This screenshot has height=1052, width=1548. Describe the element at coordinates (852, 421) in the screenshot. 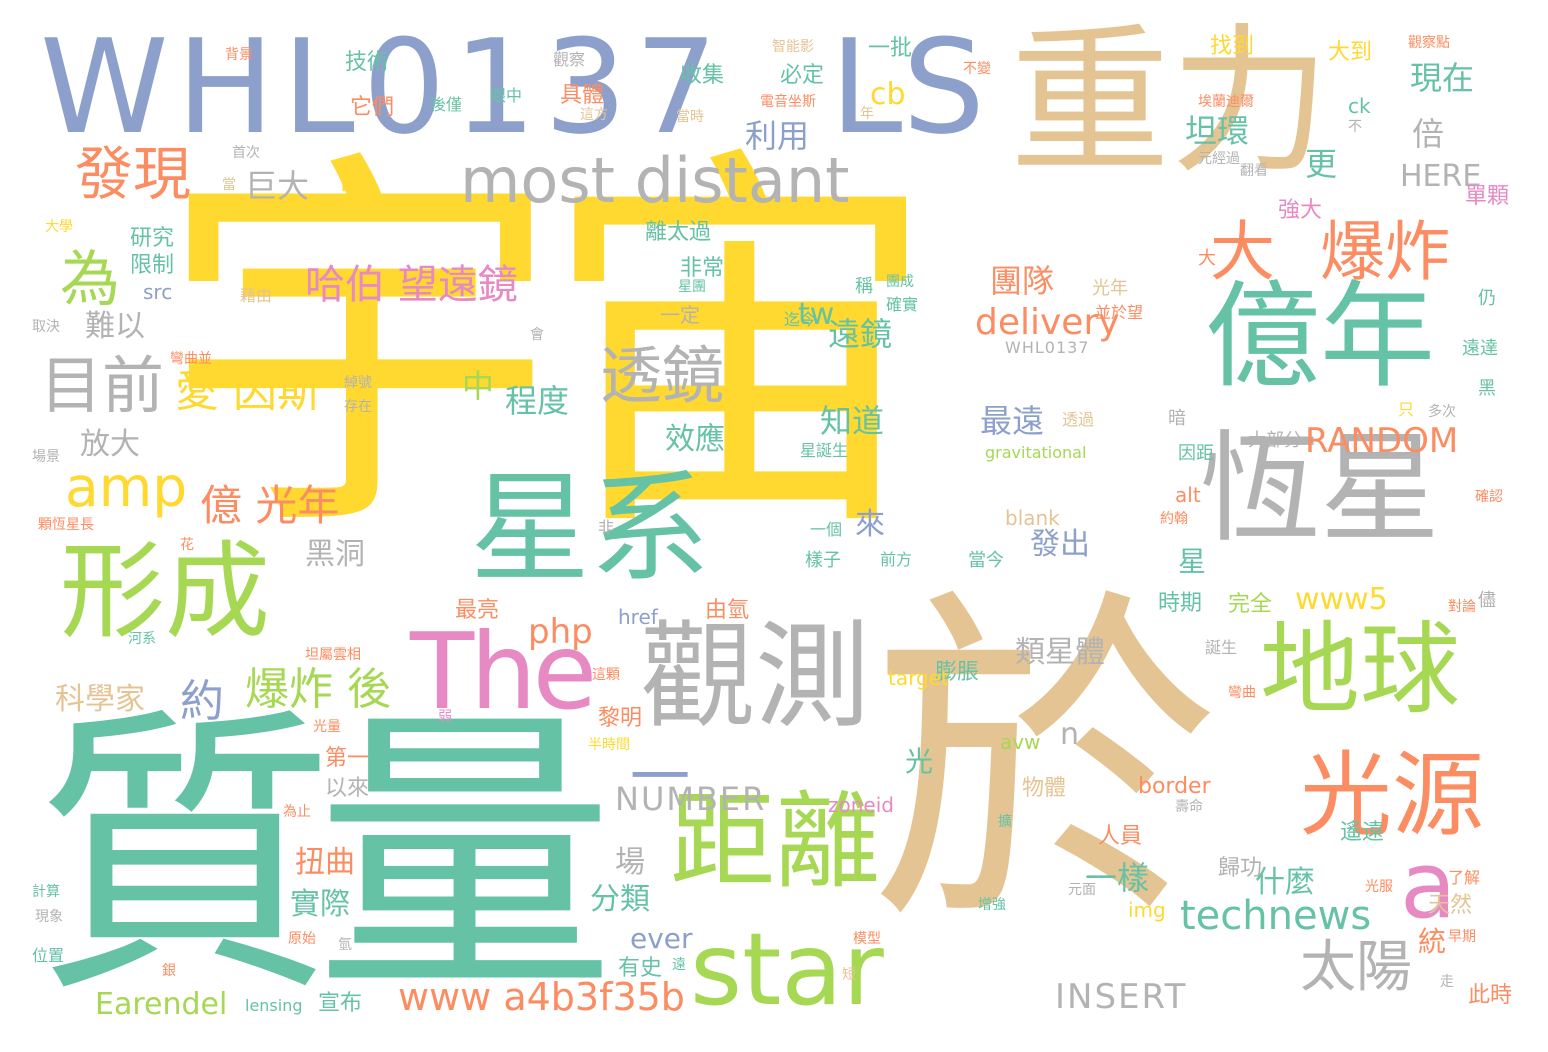

I see `cloud-word: 知道` at that location.